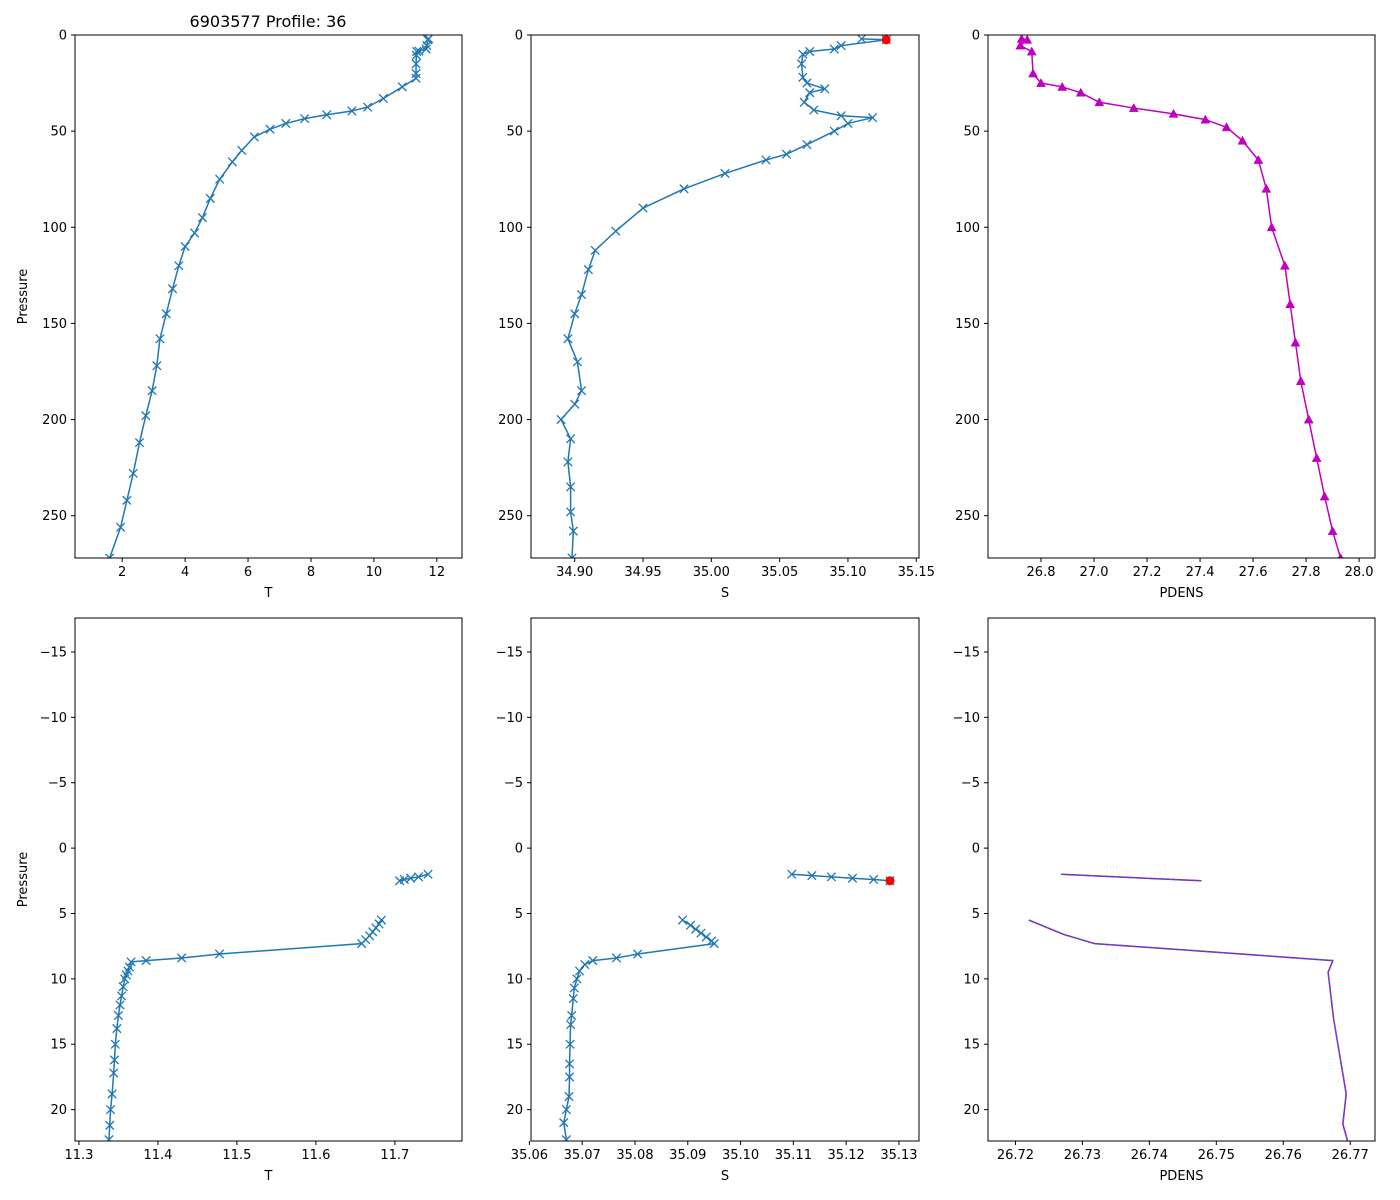  I want to click on x-tick-label-bottom-temperature-0: 11.3, so click(78, 1155).